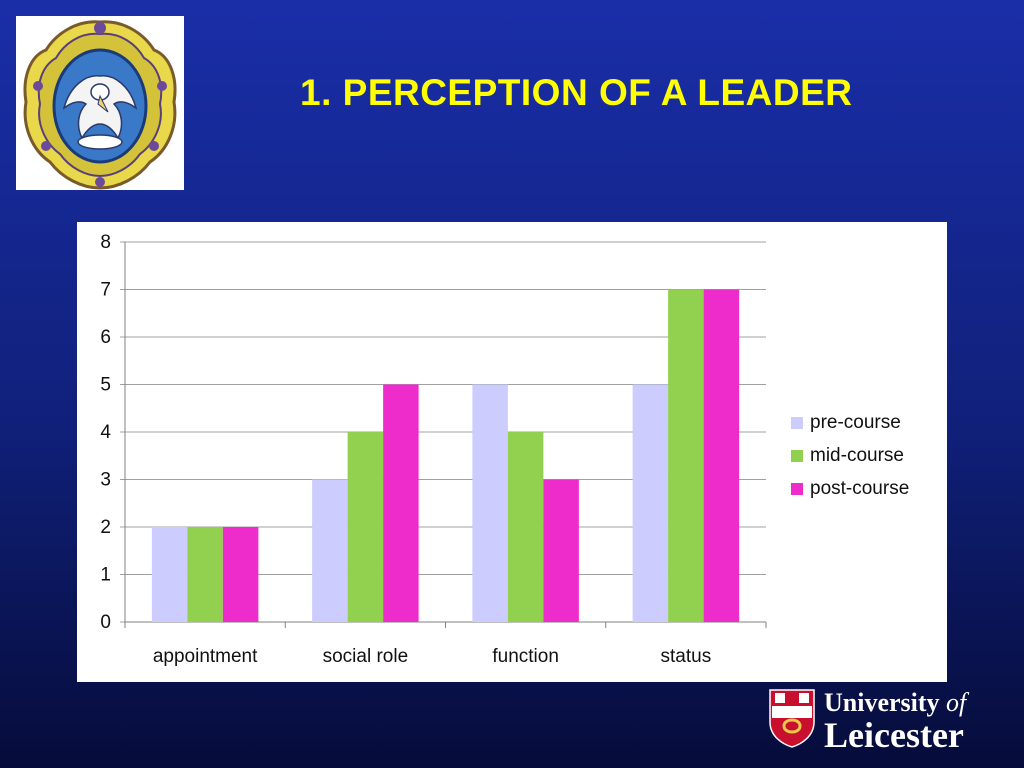 The width and height of the screenshot is (1024, 768). Describe the element at coordinates (240, 574) in the screenshot. I see `bar-post-course-appointment` at that location.